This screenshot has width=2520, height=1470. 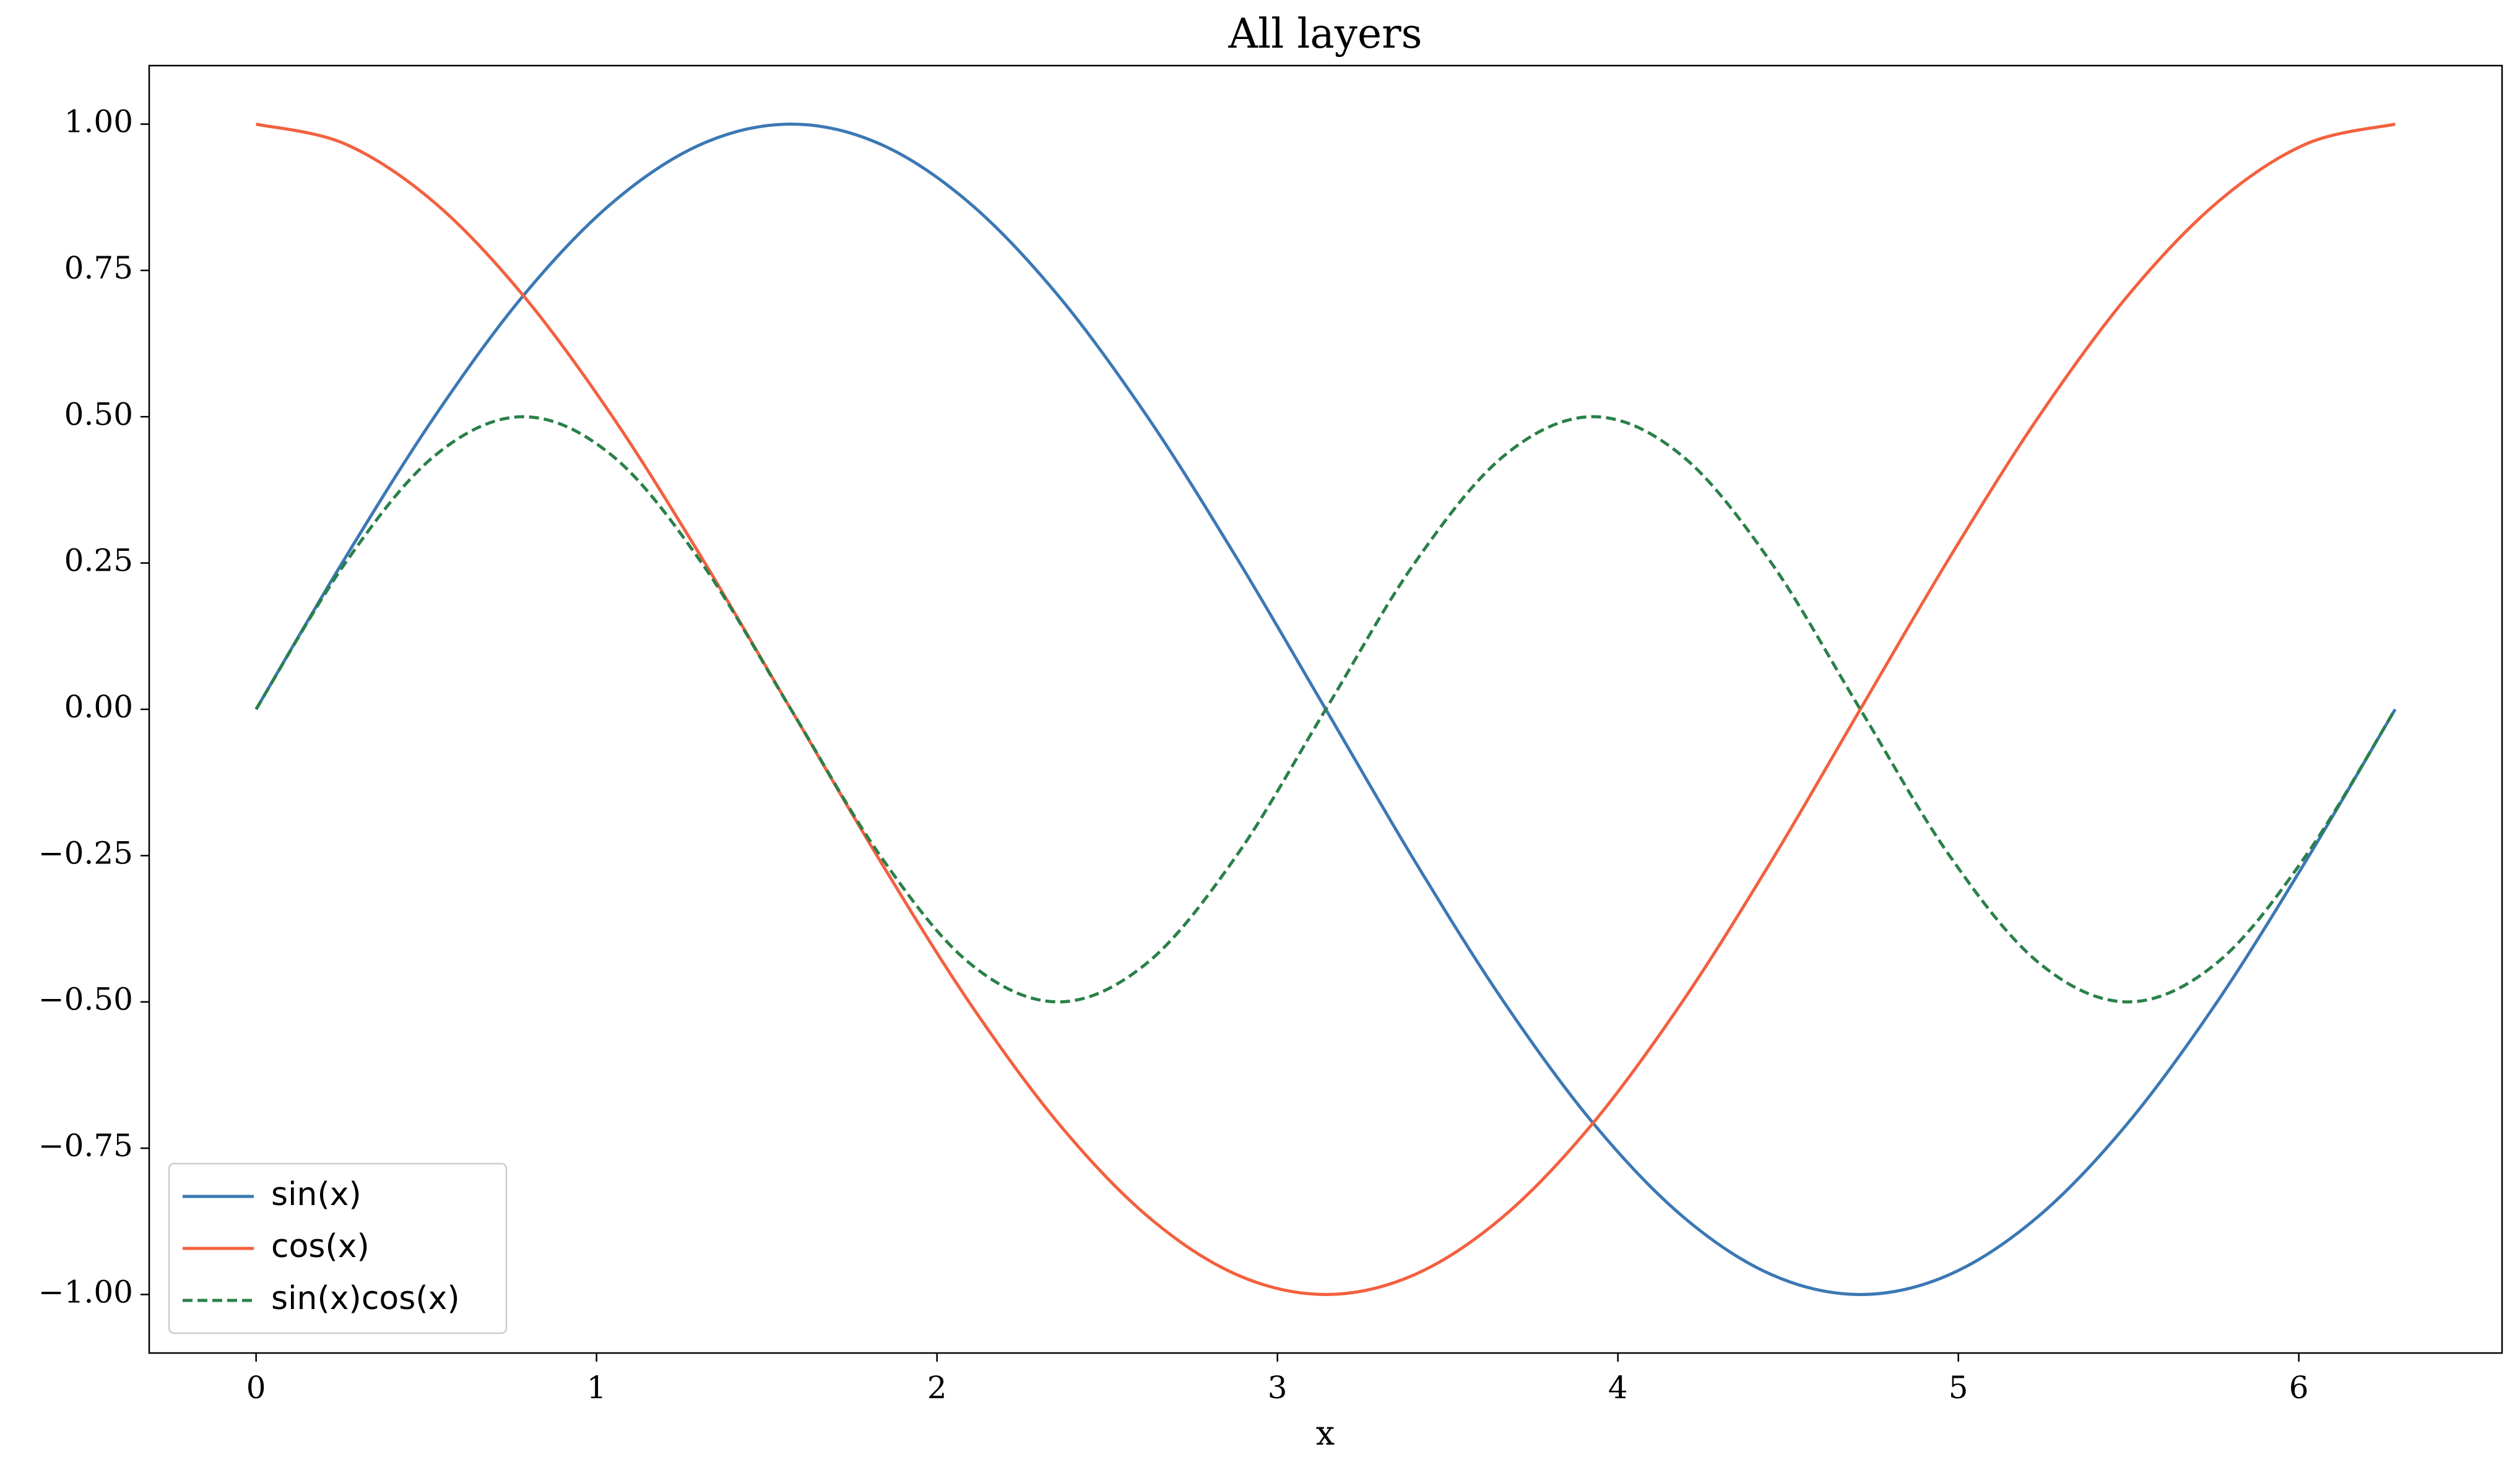 I want to click on y-tick-label: 0.25, so click(x=99, y=561).